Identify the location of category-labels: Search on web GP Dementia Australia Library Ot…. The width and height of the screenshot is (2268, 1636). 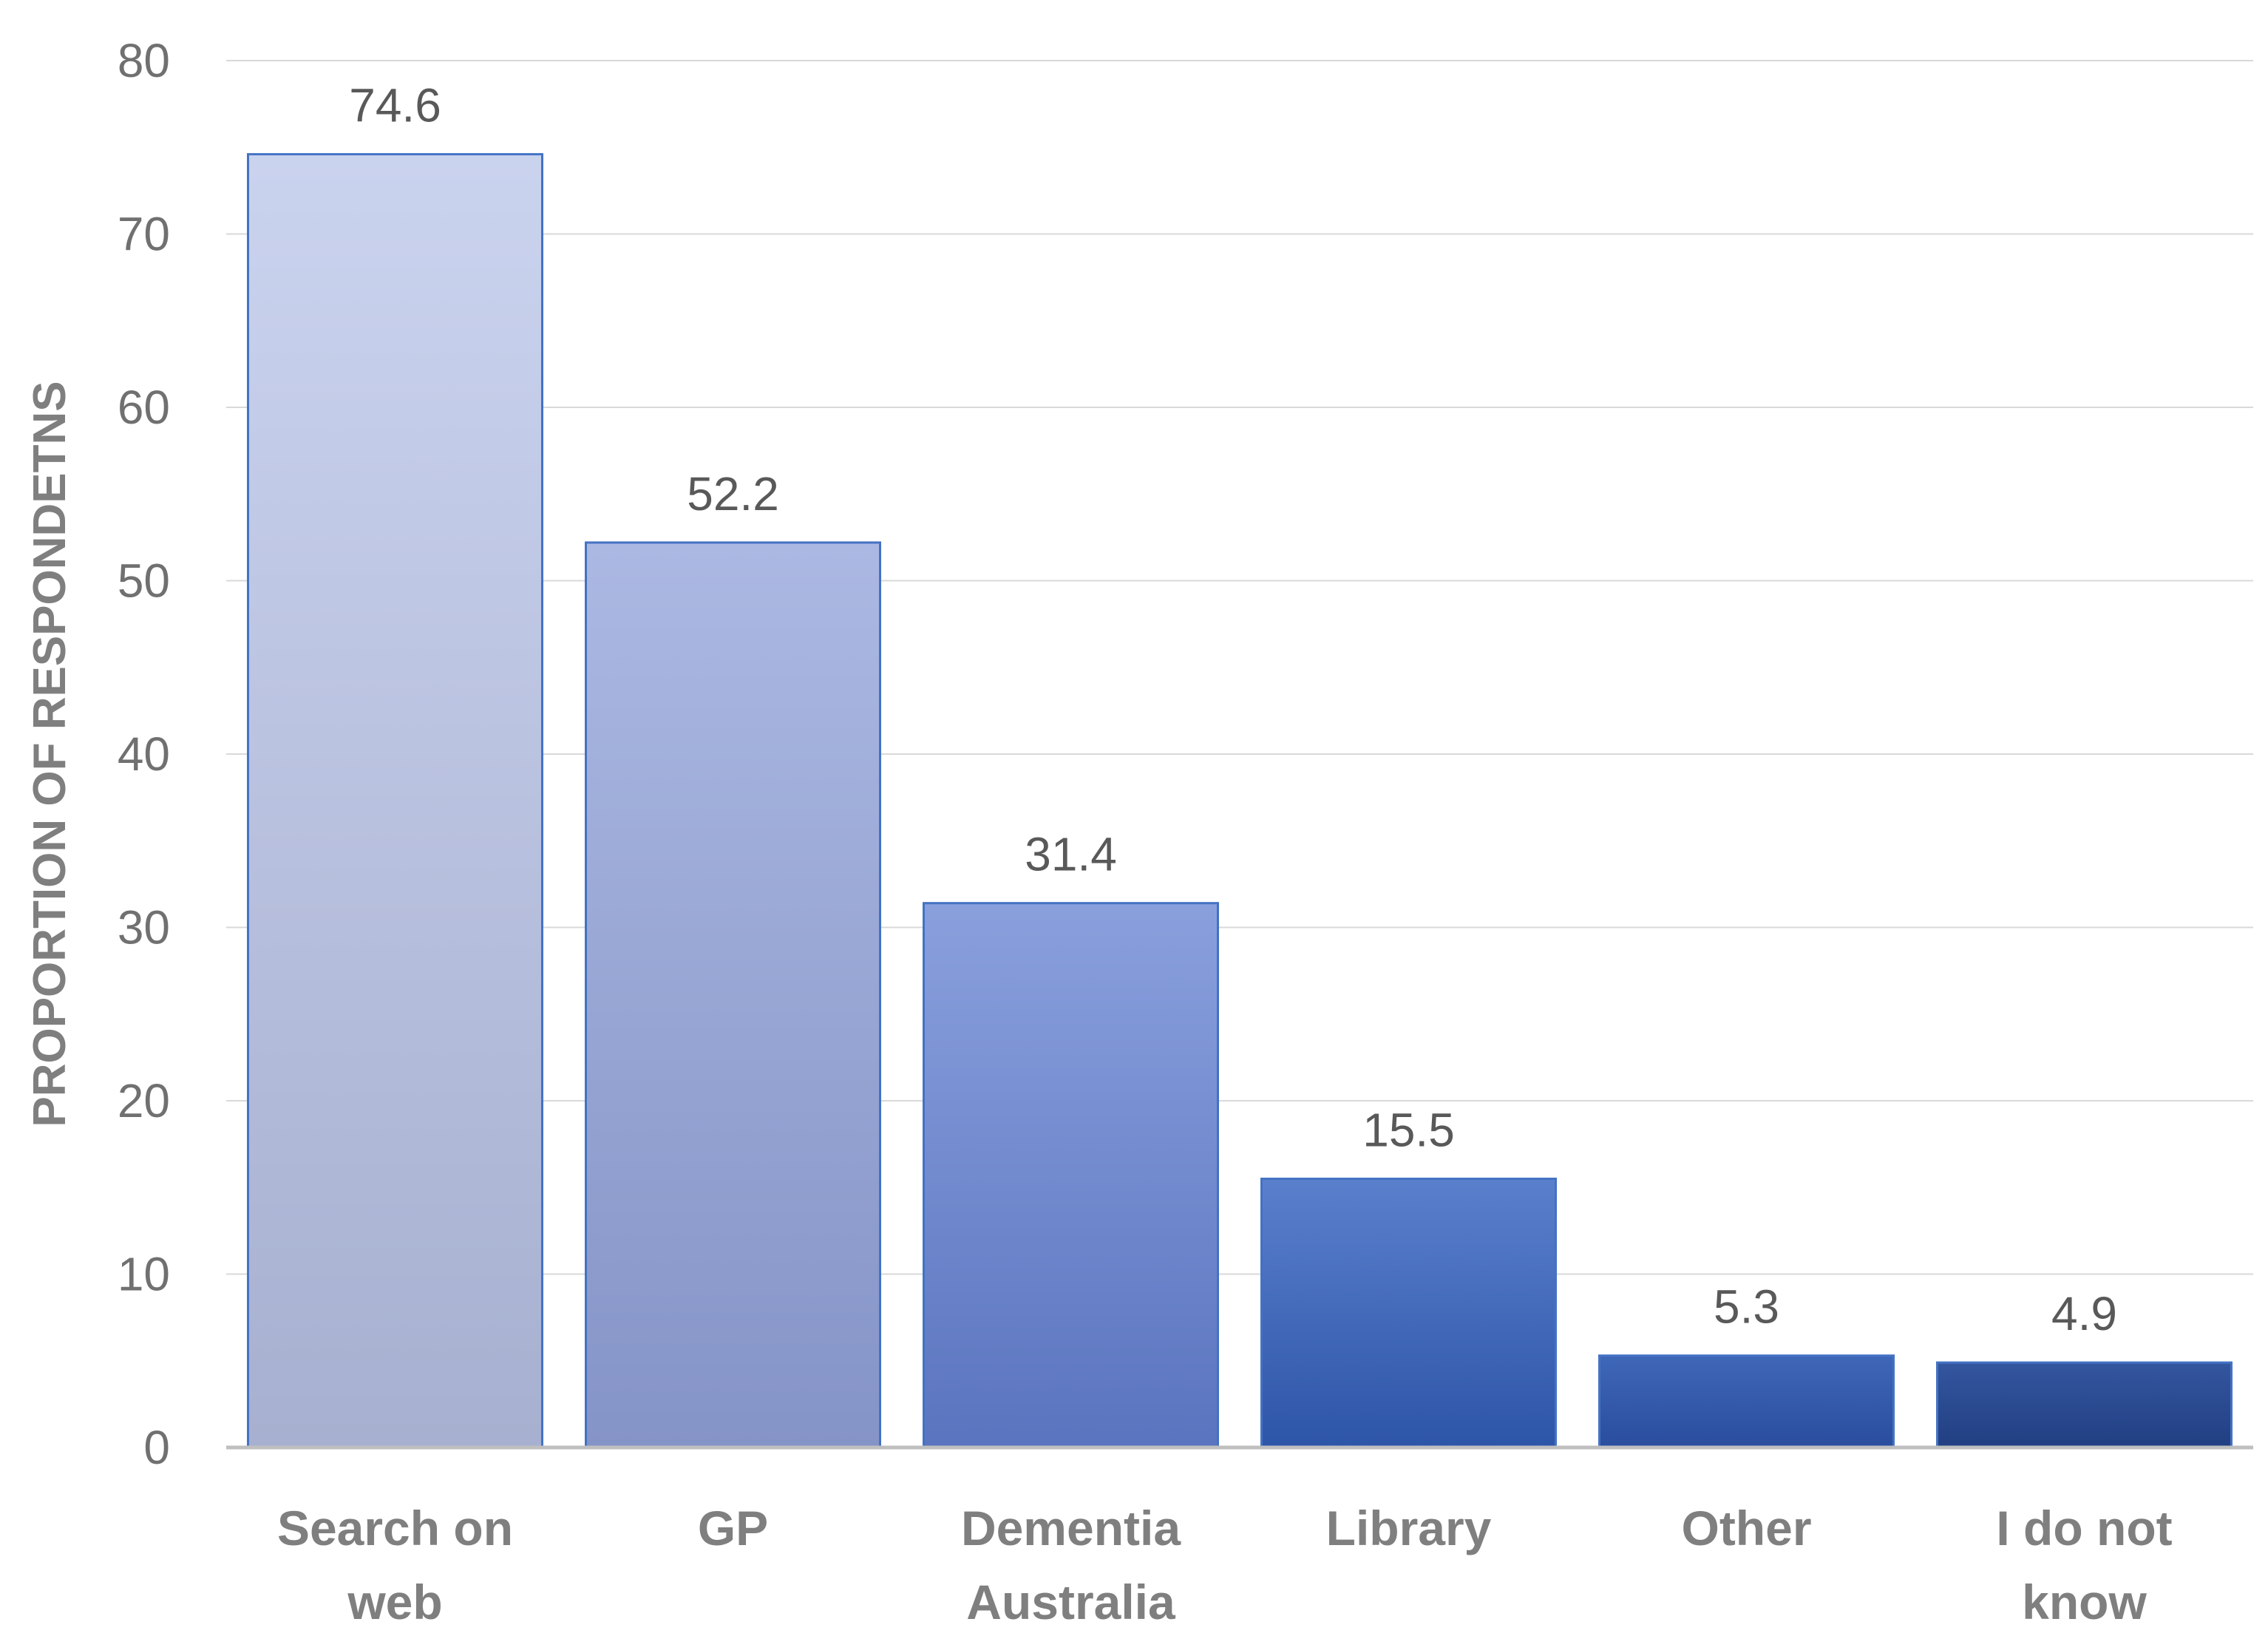
(1225, 1565).